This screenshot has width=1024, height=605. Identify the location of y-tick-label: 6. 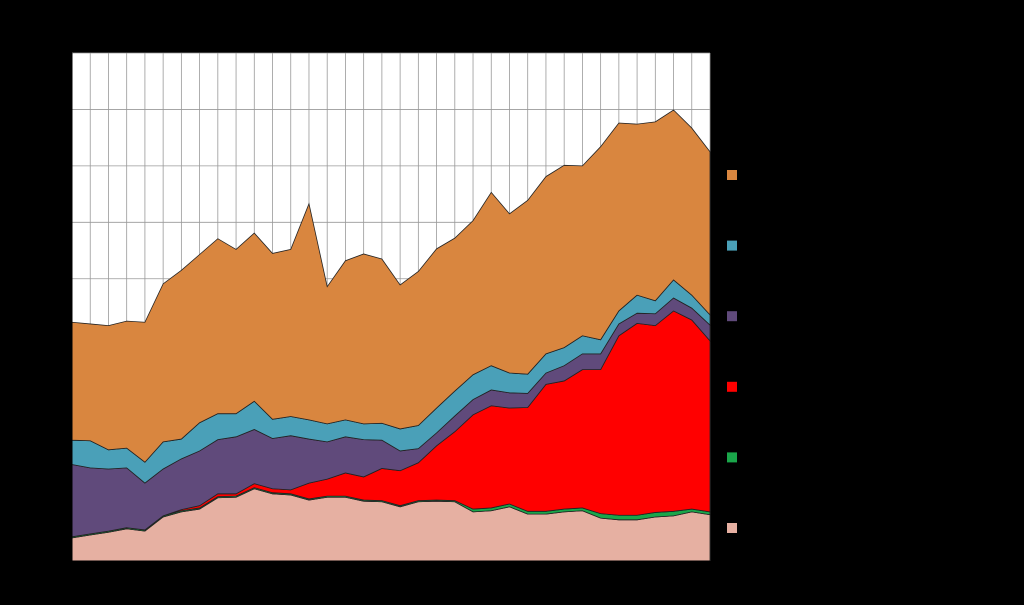
(60, 222).